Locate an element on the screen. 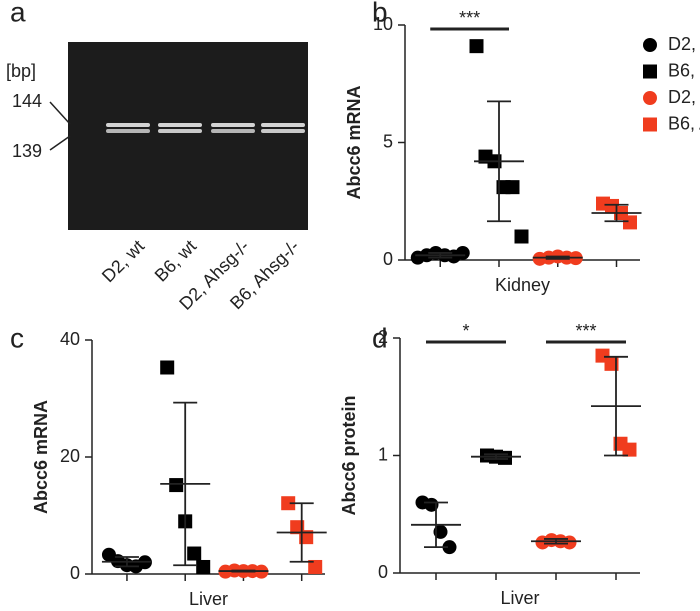  y-tick-label: 40 is located at coordinates (70, 339).